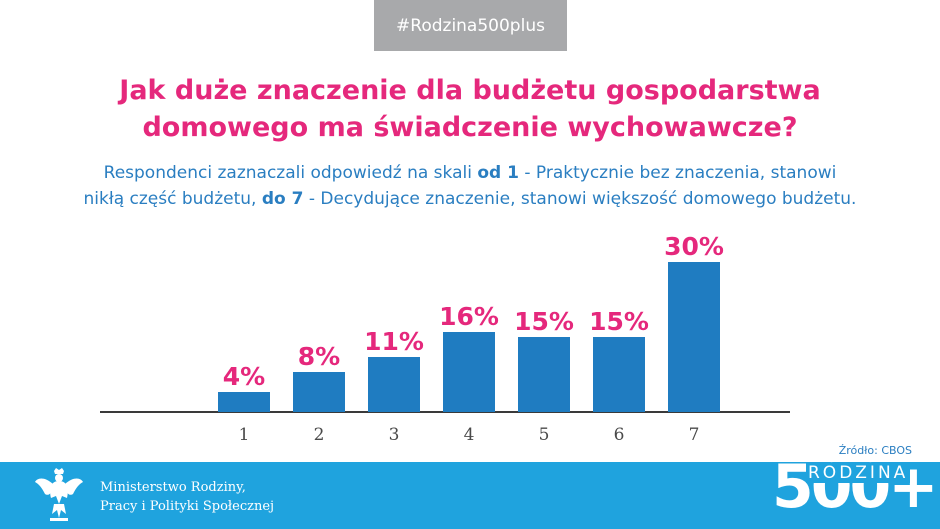 The height and width of the screenshot is (529, 940). What do you see at coordinates (59, 494) in the screenshot?
I see `polish-eagle-emblem-icon` at bounding box center [59, 494].